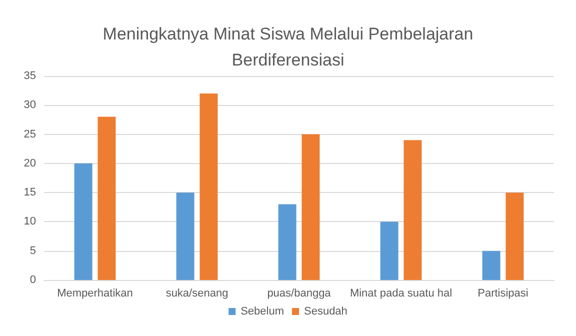 This screenshot has height=336, width=576. I want to click on x-tick-label: Minat pada suatu hal, so click(401, 294).